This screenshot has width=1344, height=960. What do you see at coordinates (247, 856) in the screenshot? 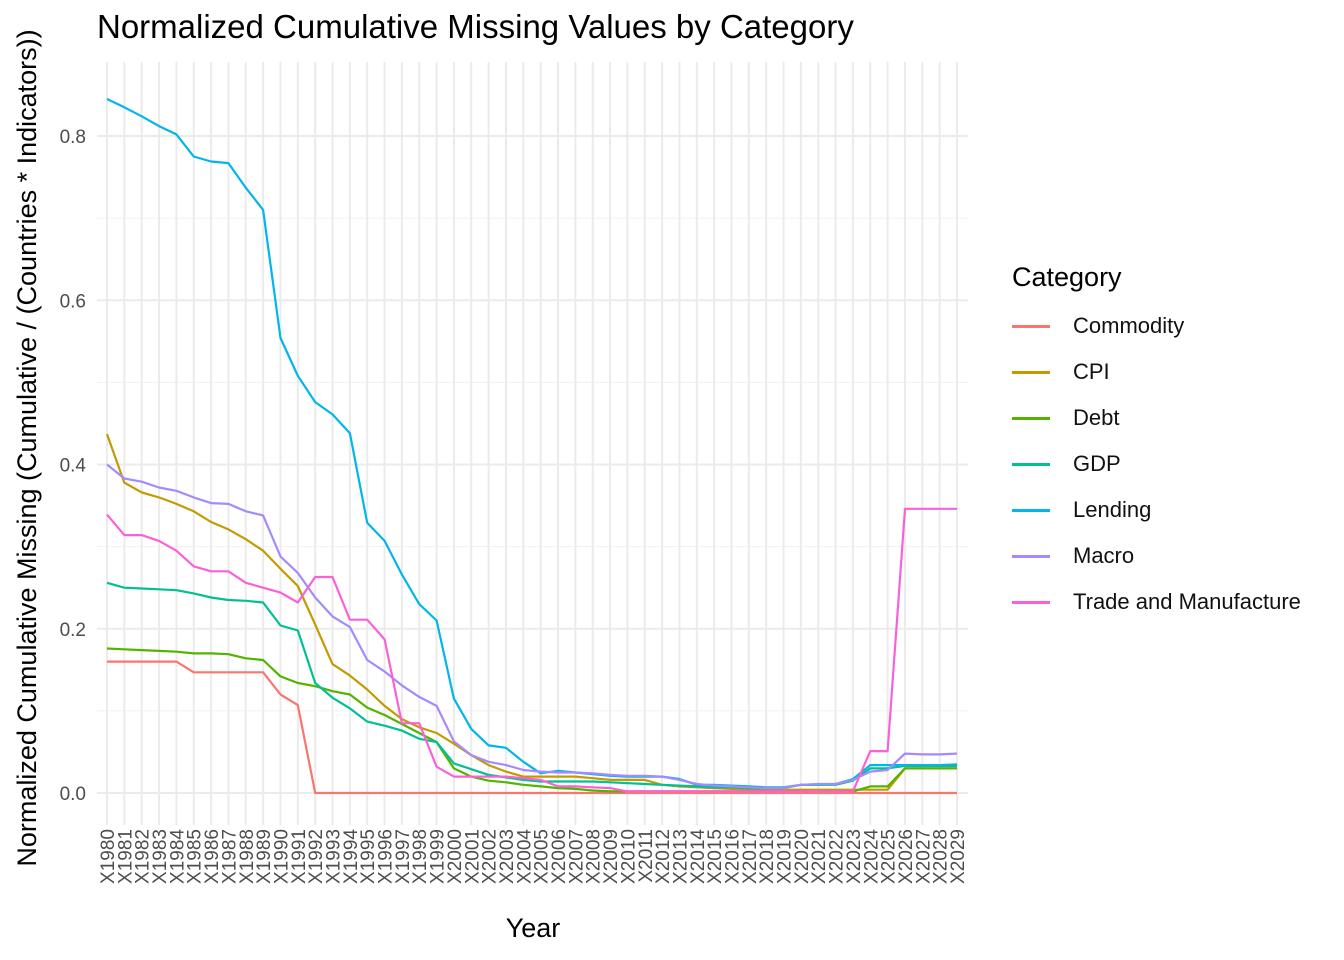
I see `x-tick-label: X1988` at bounding box center [247, 856].